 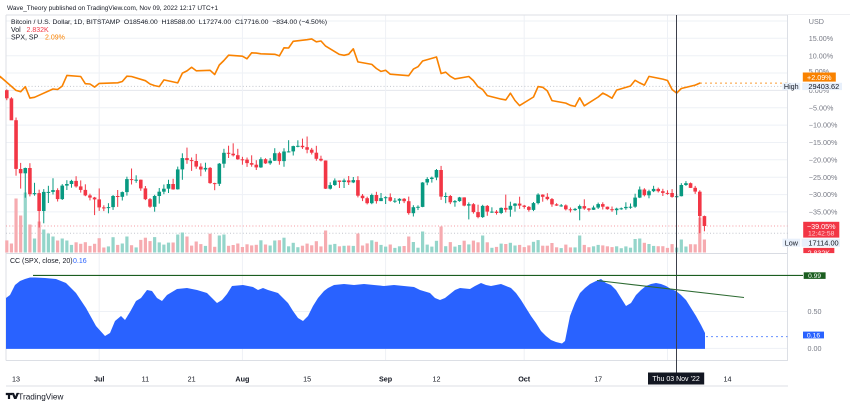 What do you see at coordinates (823, 125) in the screenshot?
I see `svg-text: −10.00%` at bounding box center [823, 125].